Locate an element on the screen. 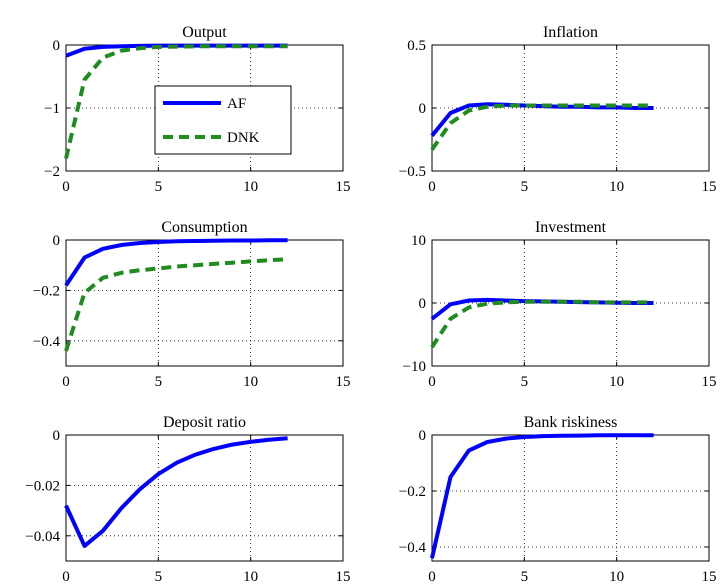 The width and height of the screenshot is (721, 585). y-tick-label: 0.5 is located at coordinates (416, 46).